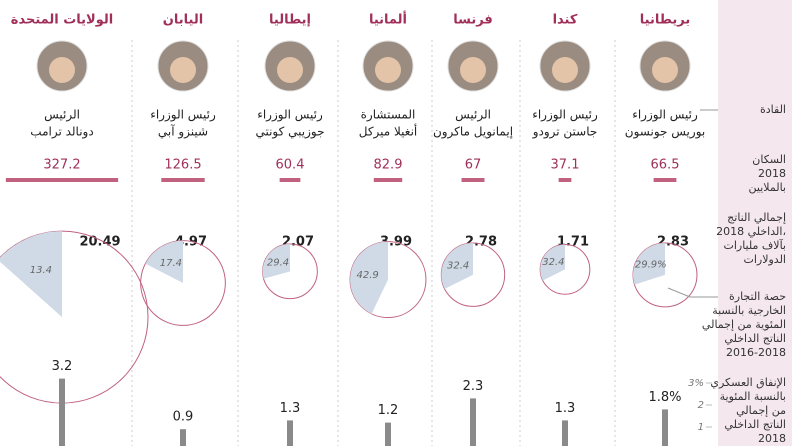  I want to click on trade-value: 29.4, so click(278, 262).